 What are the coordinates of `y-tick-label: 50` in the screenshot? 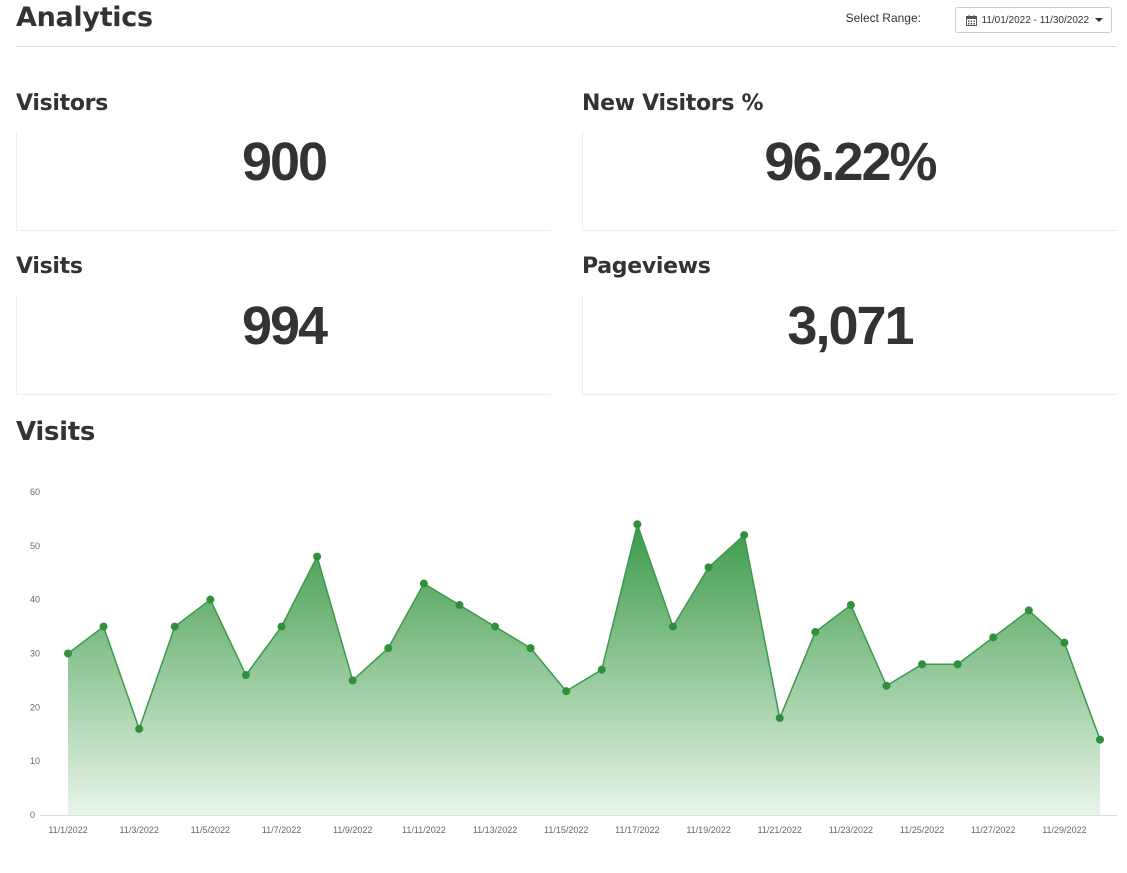 It's located at (35, 546).